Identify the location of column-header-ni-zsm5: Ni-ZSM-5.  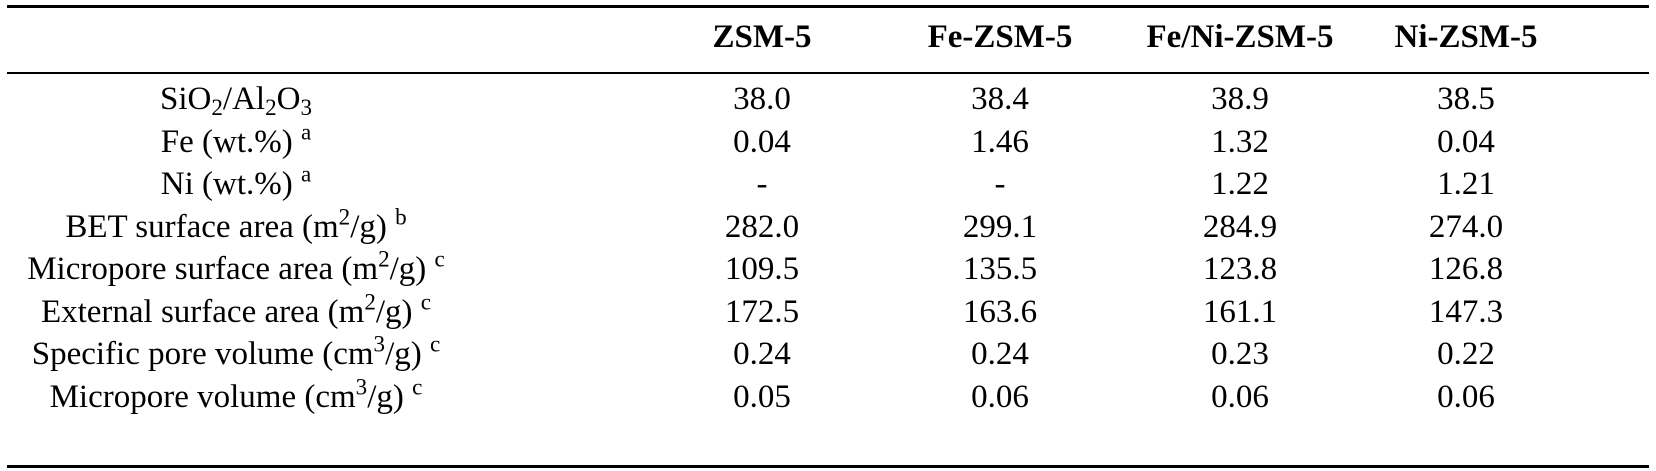
(1466, 37).